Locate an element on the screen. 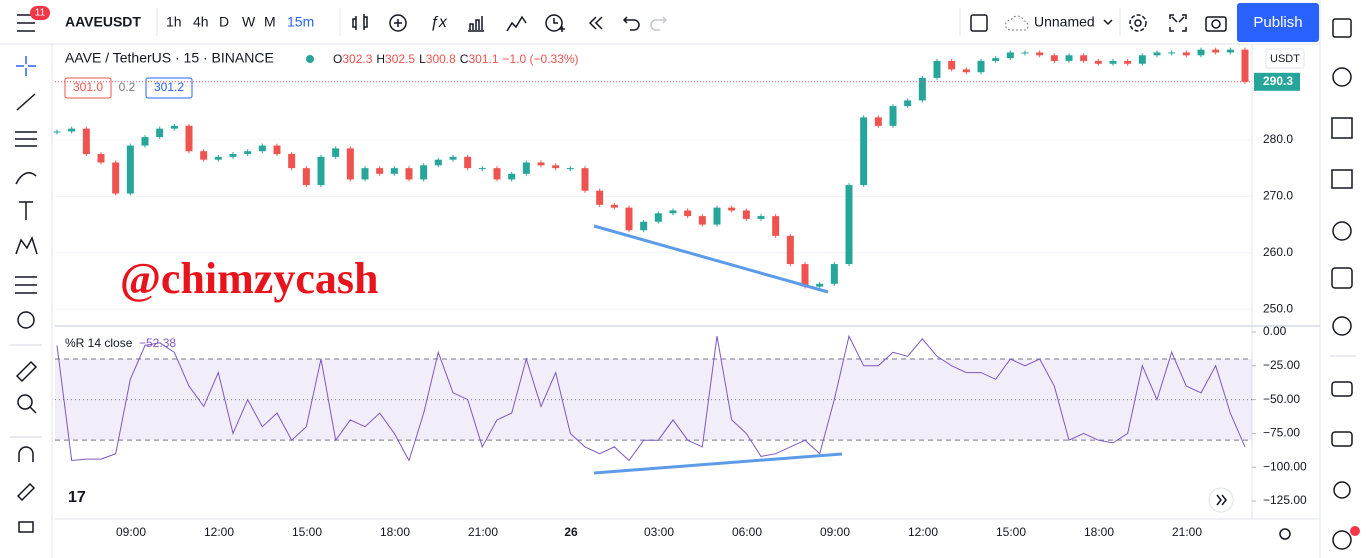 The image size is (1366, 558). interval: D is located at coordinates (224, 22).